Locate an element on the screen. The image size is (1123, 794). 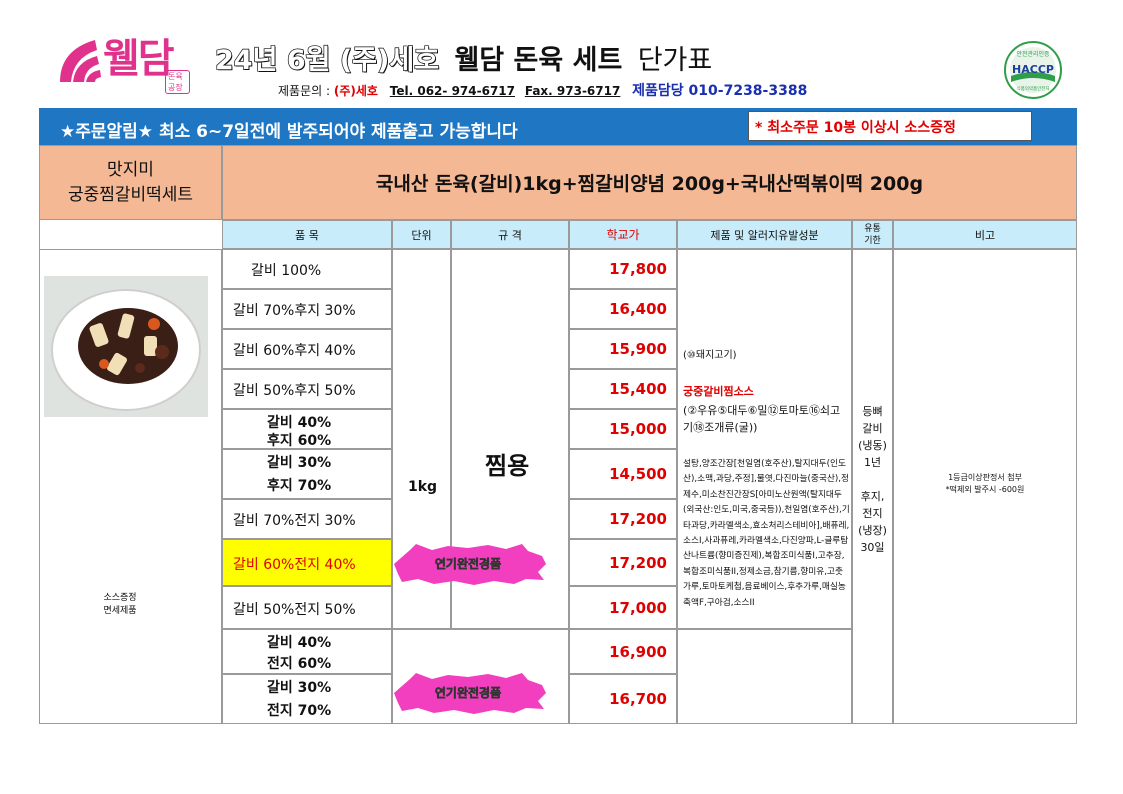
col-header-price: 학교가 is located at coordinates (623, 234).